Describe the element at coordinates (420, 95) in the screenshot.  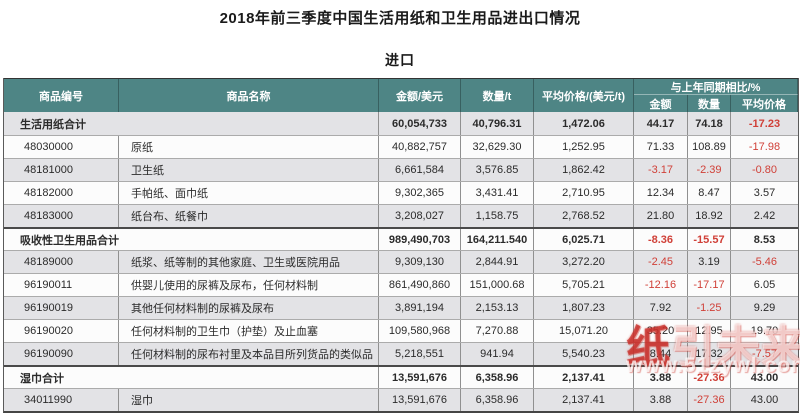
I see `header-amount-usd: 金额/美元` at that location.